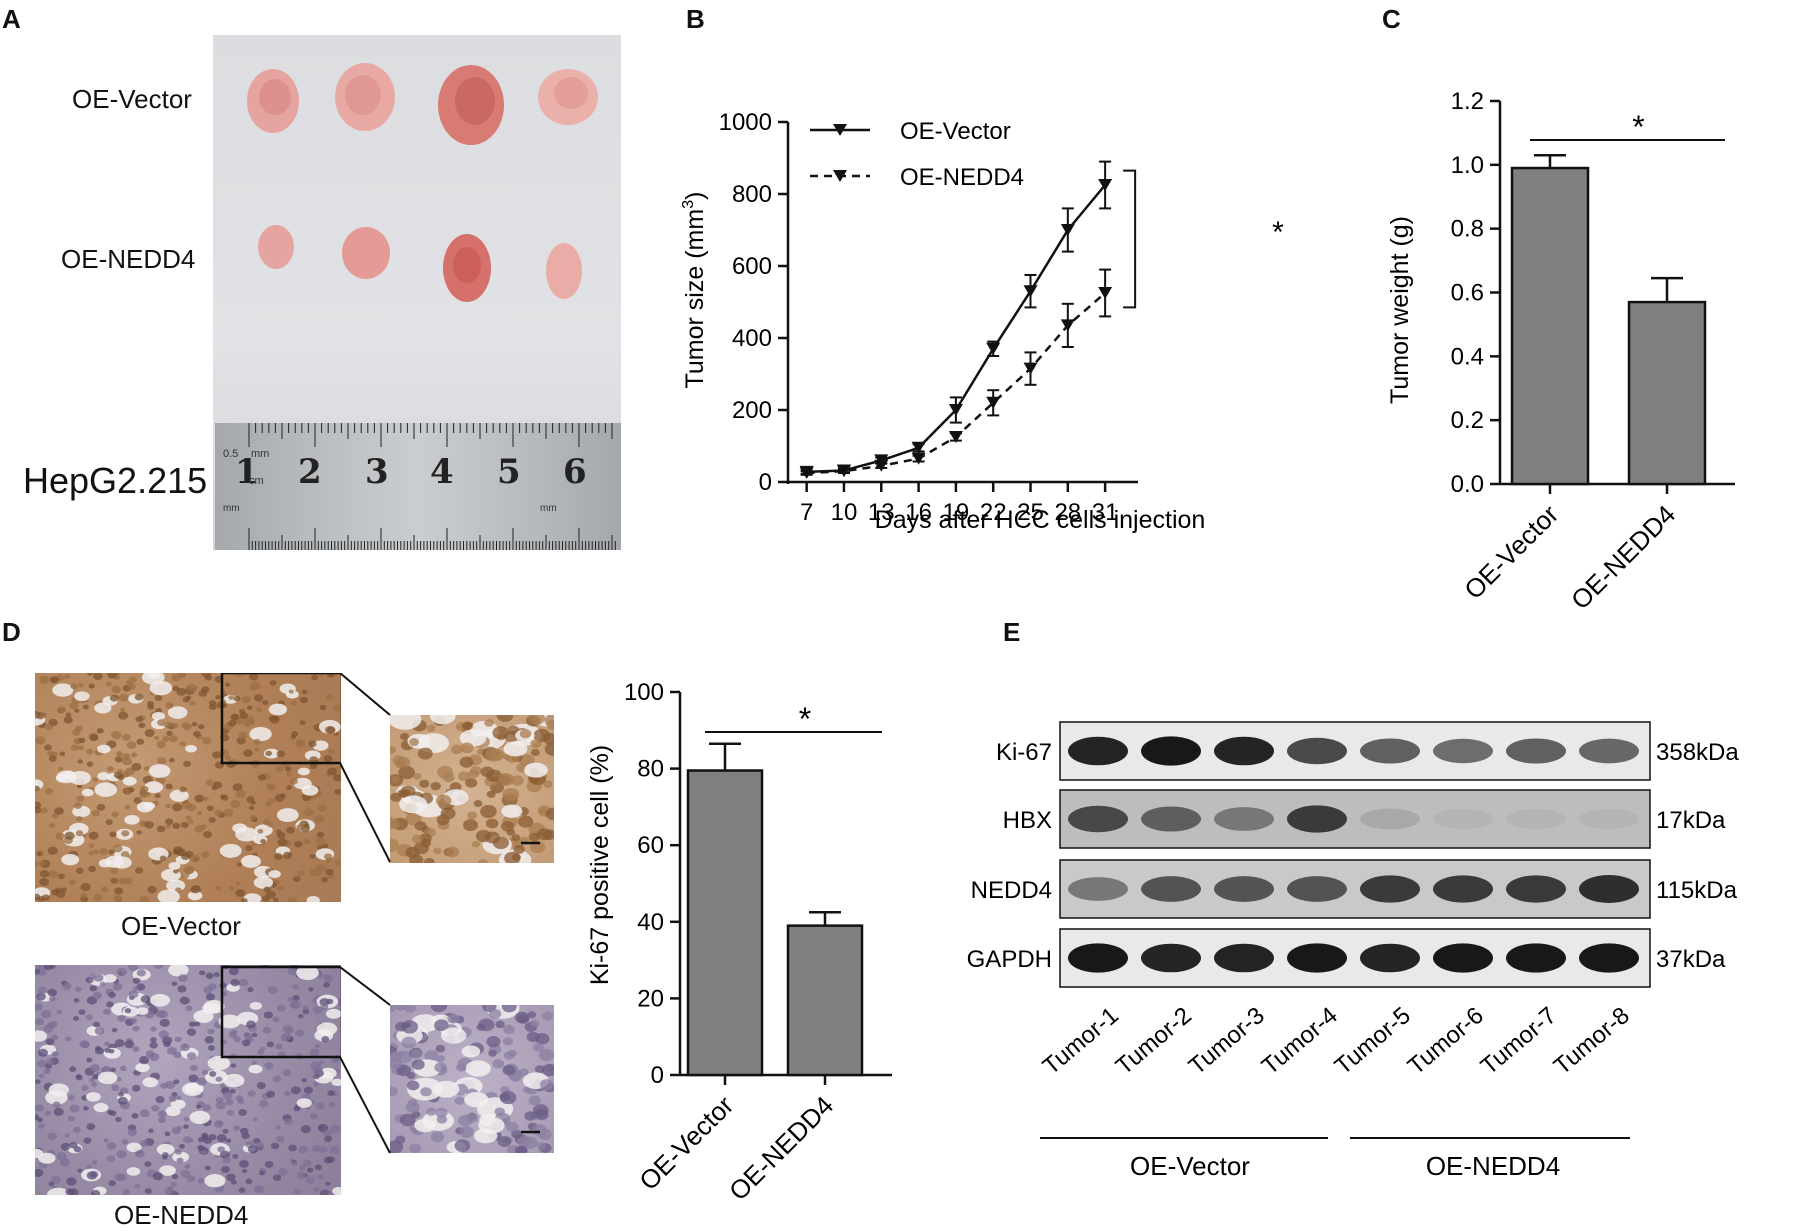 This screenshot has height=1231, width=1796. I want to click on ihc-label-vector: OE-Vector, so click(181, 926).